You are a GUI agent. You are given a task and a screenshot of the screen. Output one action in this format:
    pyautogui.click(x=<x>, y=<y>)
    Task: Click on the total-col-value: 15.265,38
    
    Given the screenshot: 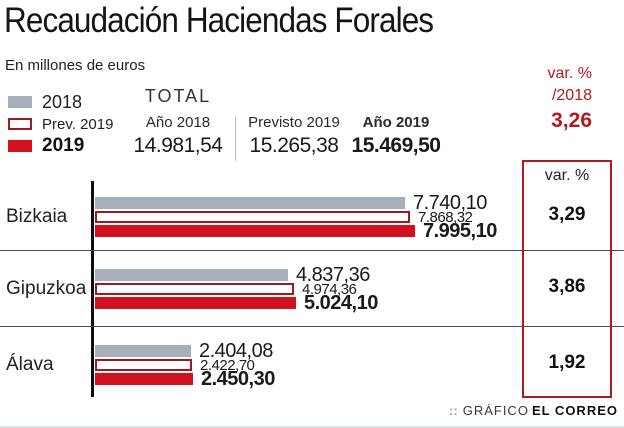 What is the action you would take?
    pyautogui.click(x=294, y=145)
    